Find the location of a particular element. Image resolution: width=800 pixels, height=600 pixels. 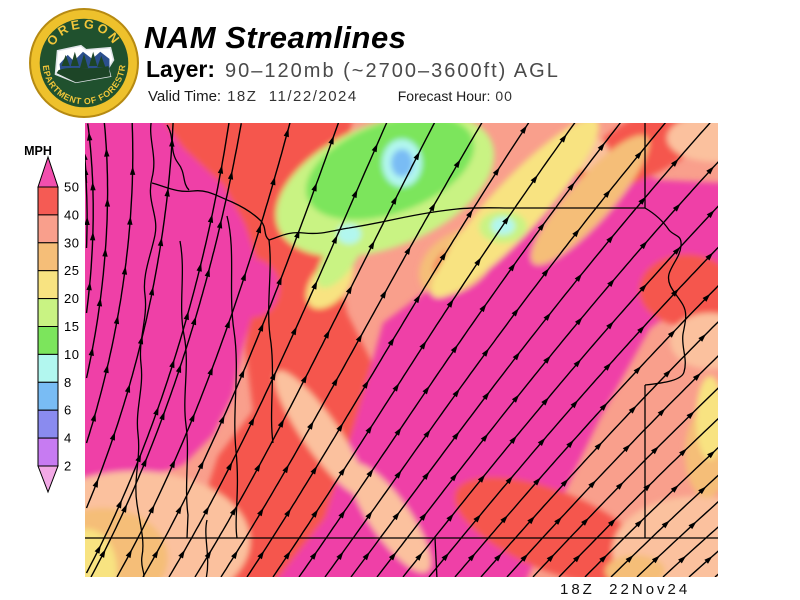

scale-tick: 30 is located at coordinates (71, 242).